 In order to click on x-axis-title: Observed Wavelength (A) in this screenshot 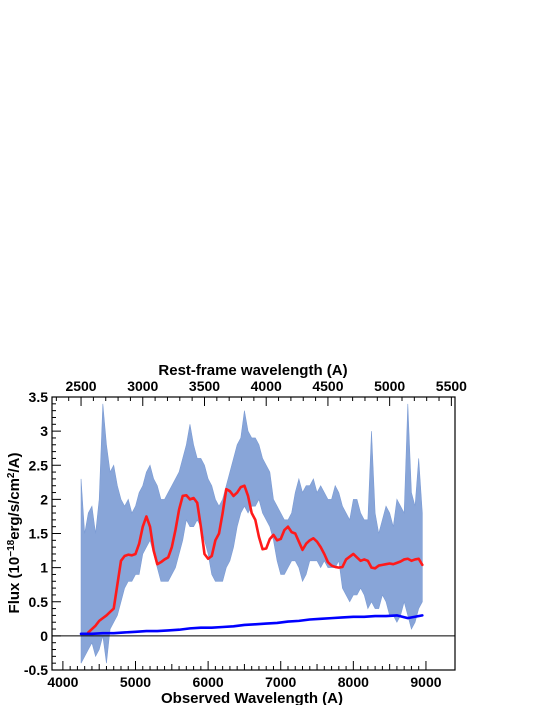, I will do `click(252, 697)`.